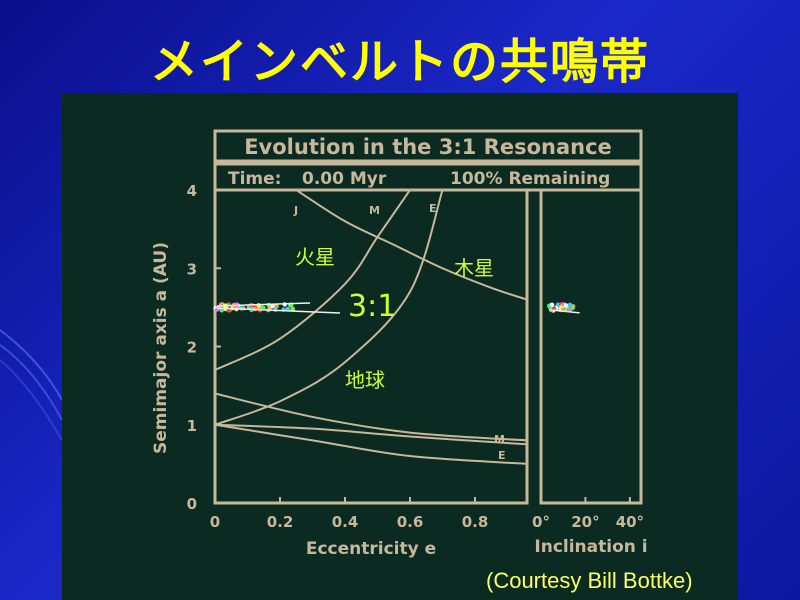  I want to click on x-axis-title: Eccentricity e, so click(371, 549).